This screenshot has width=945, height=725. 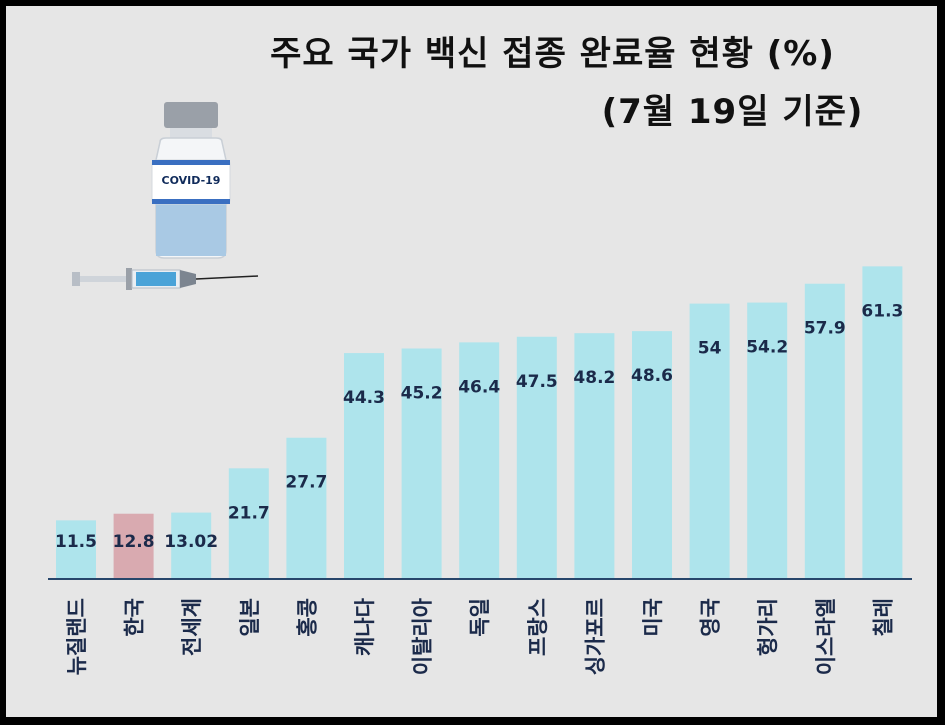 What do you see at coordinates (191, 542) in the screenshot?
I see `bar-value-label: 13.02` at bounding box center [191, 542].